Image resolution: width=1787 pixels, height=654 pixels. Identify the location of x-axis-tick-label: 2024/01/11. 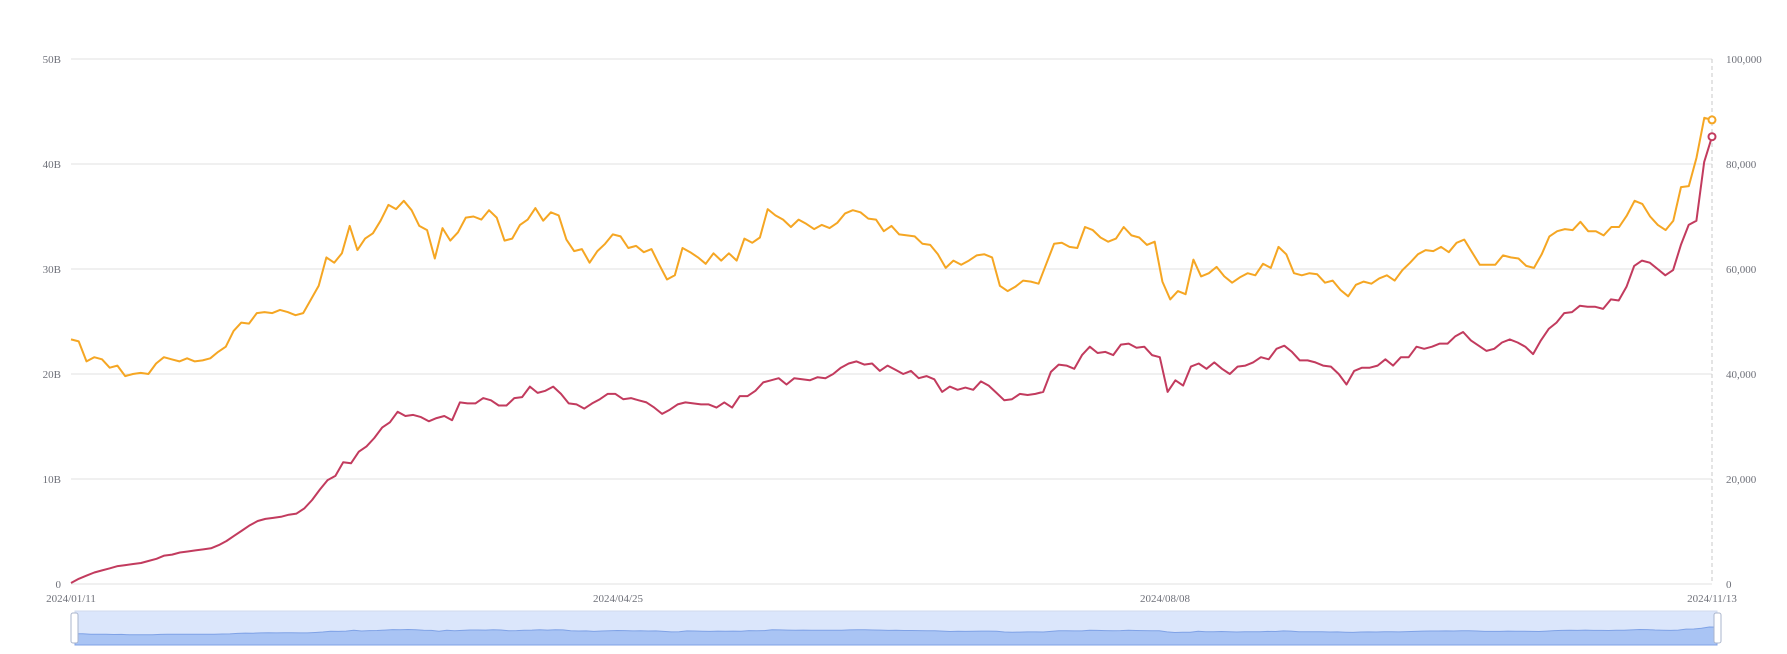
(71, 599).